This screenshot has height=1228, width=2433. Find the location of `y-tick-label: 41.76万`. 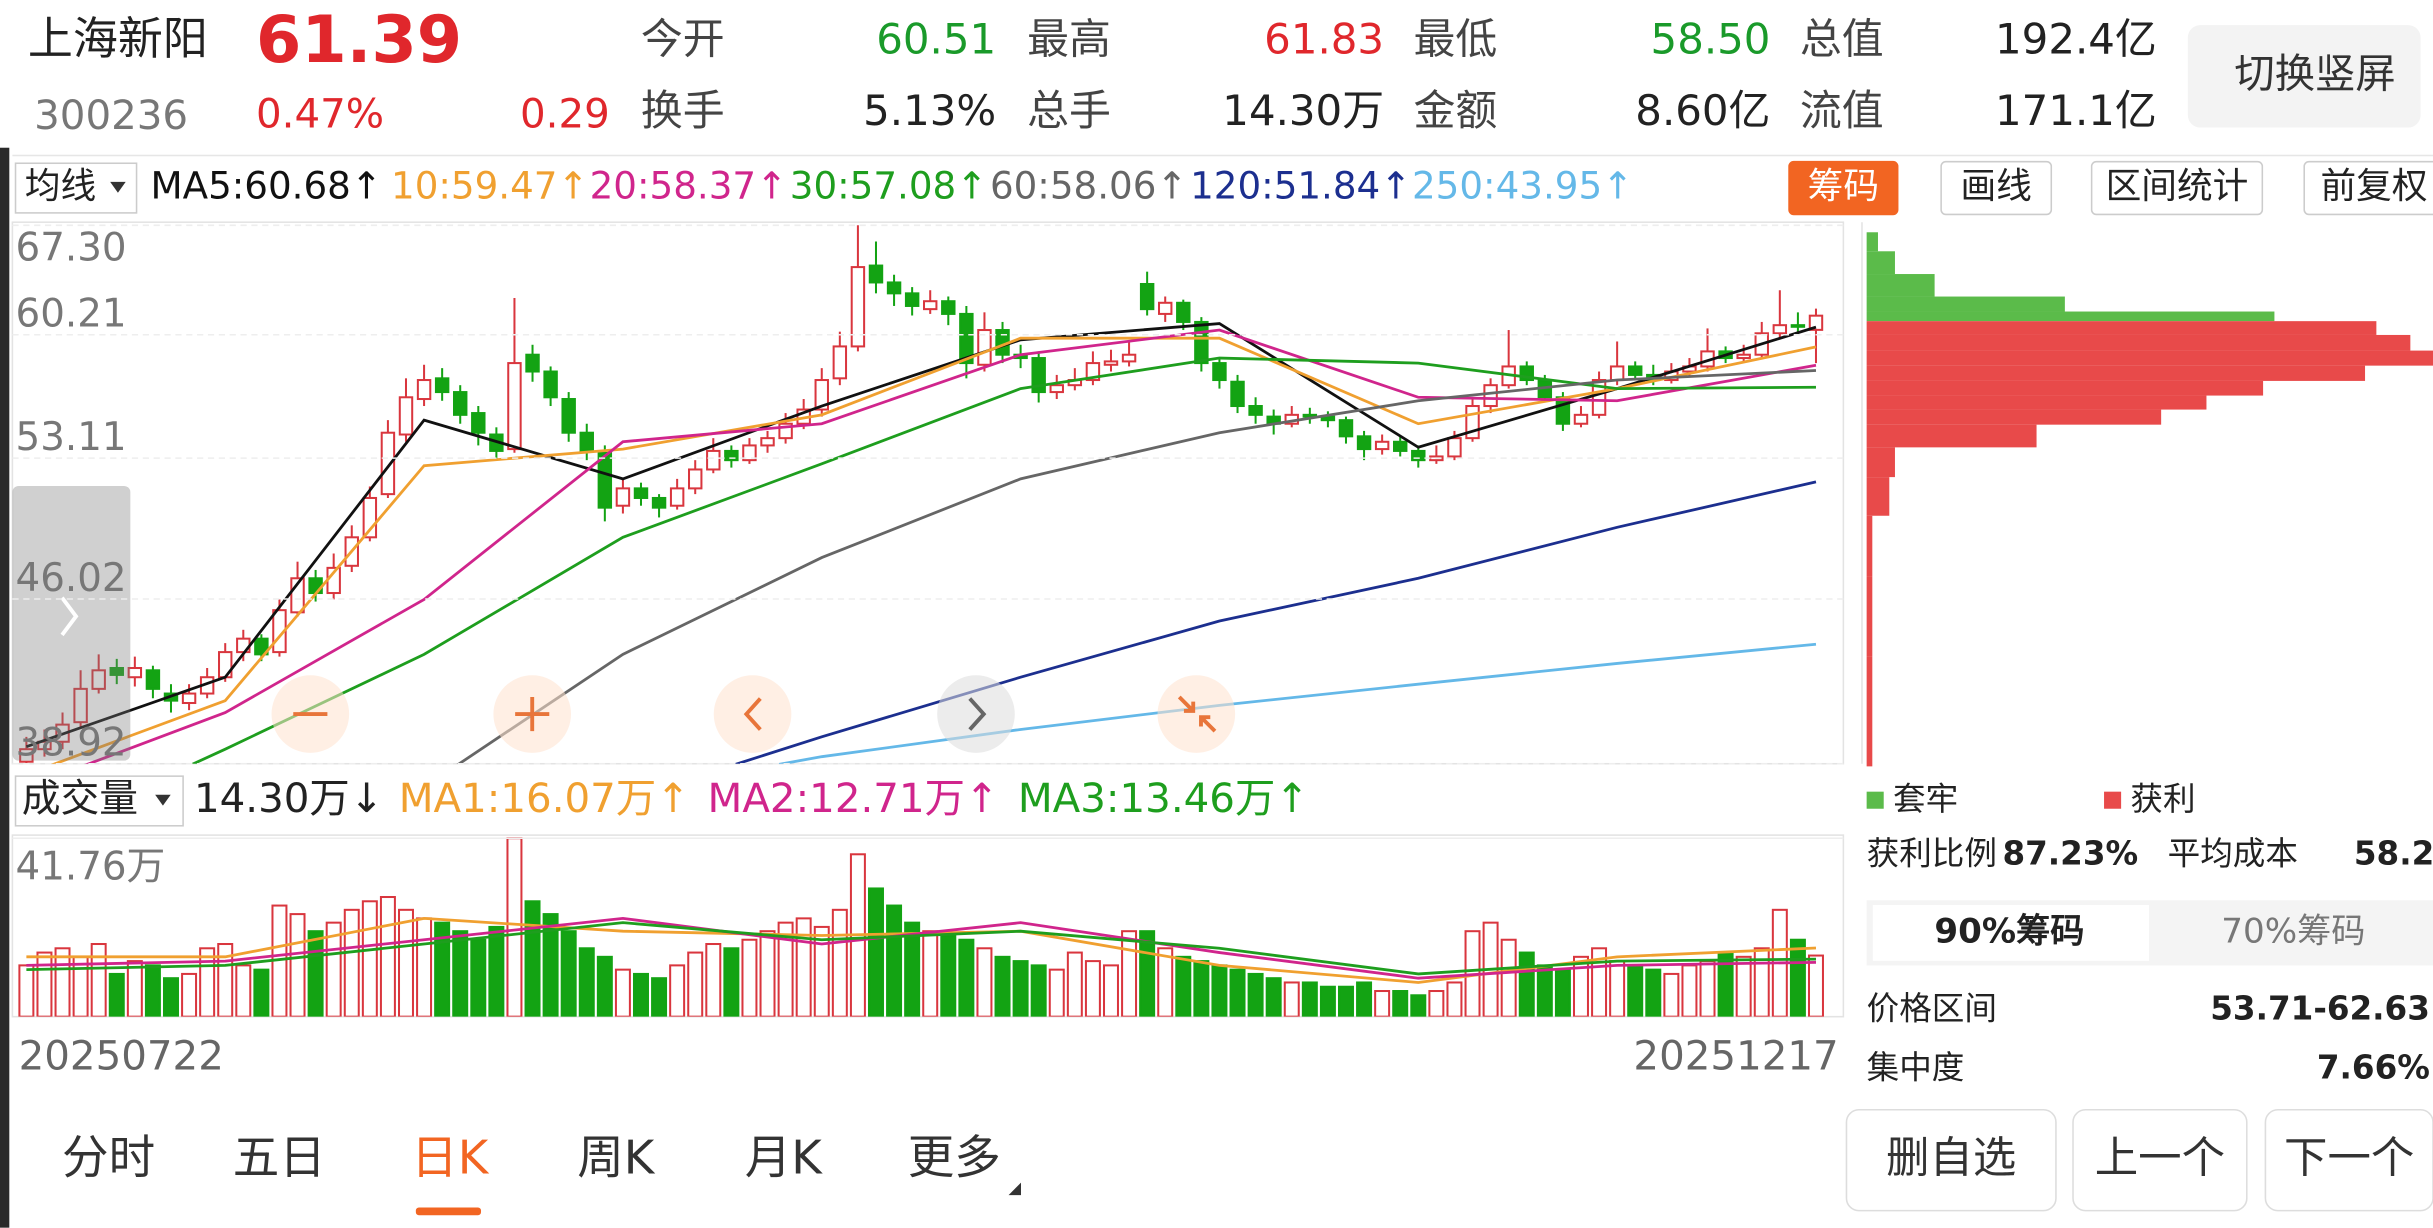

y-tick-label: 41.76万 is located at coordinates (91, 867).